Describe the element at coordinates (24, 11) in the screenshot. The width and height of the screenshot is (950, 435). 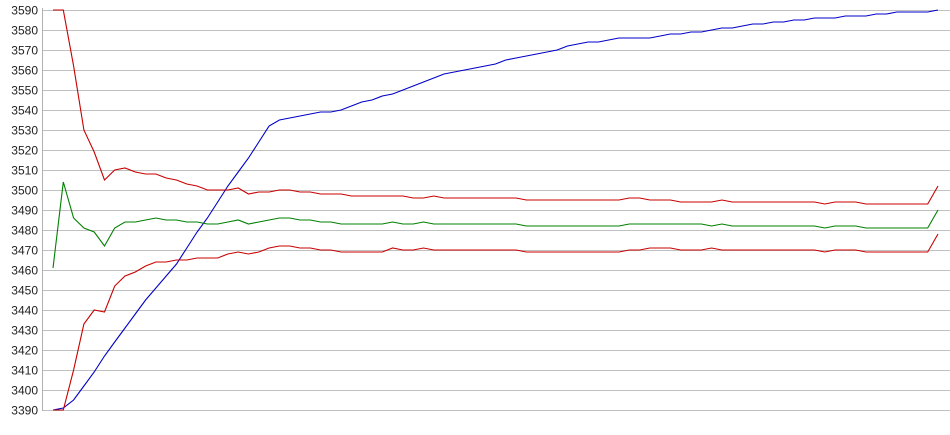
I see `y-tick-label: 3590` at that location.